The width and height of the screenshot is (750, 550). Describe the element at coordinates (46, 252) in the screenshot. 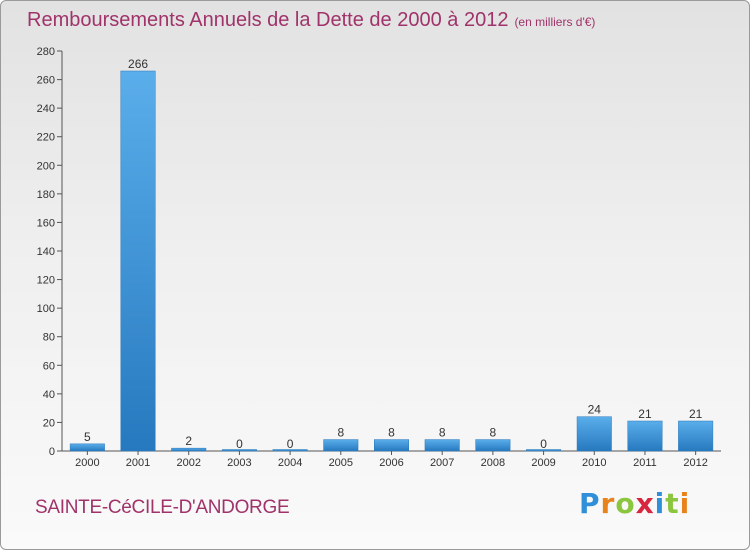

I see `y-tick-label: 140` at that location.